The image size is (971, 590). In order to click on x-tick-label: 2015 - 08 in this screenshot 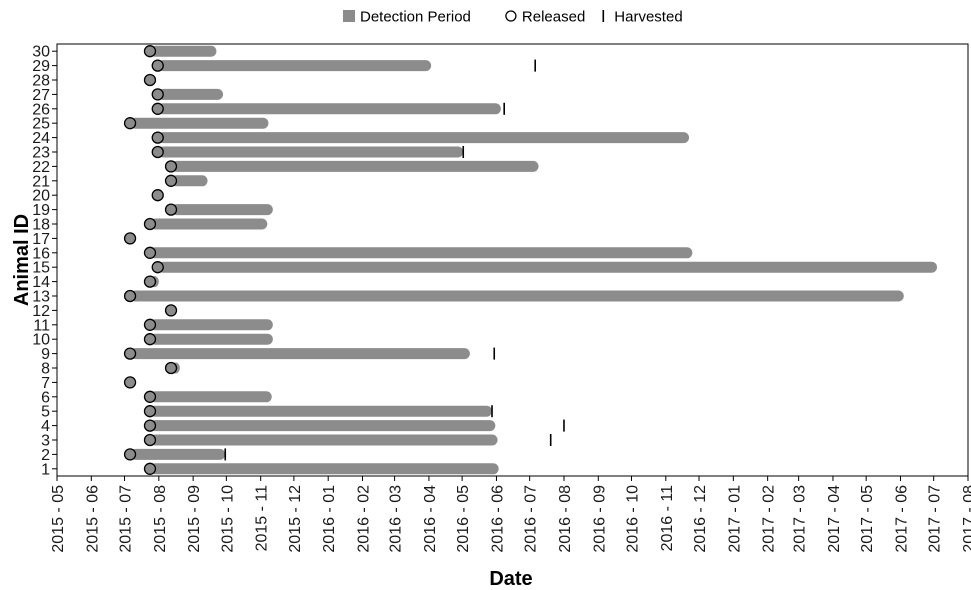, I will do `click(160, 519)`.